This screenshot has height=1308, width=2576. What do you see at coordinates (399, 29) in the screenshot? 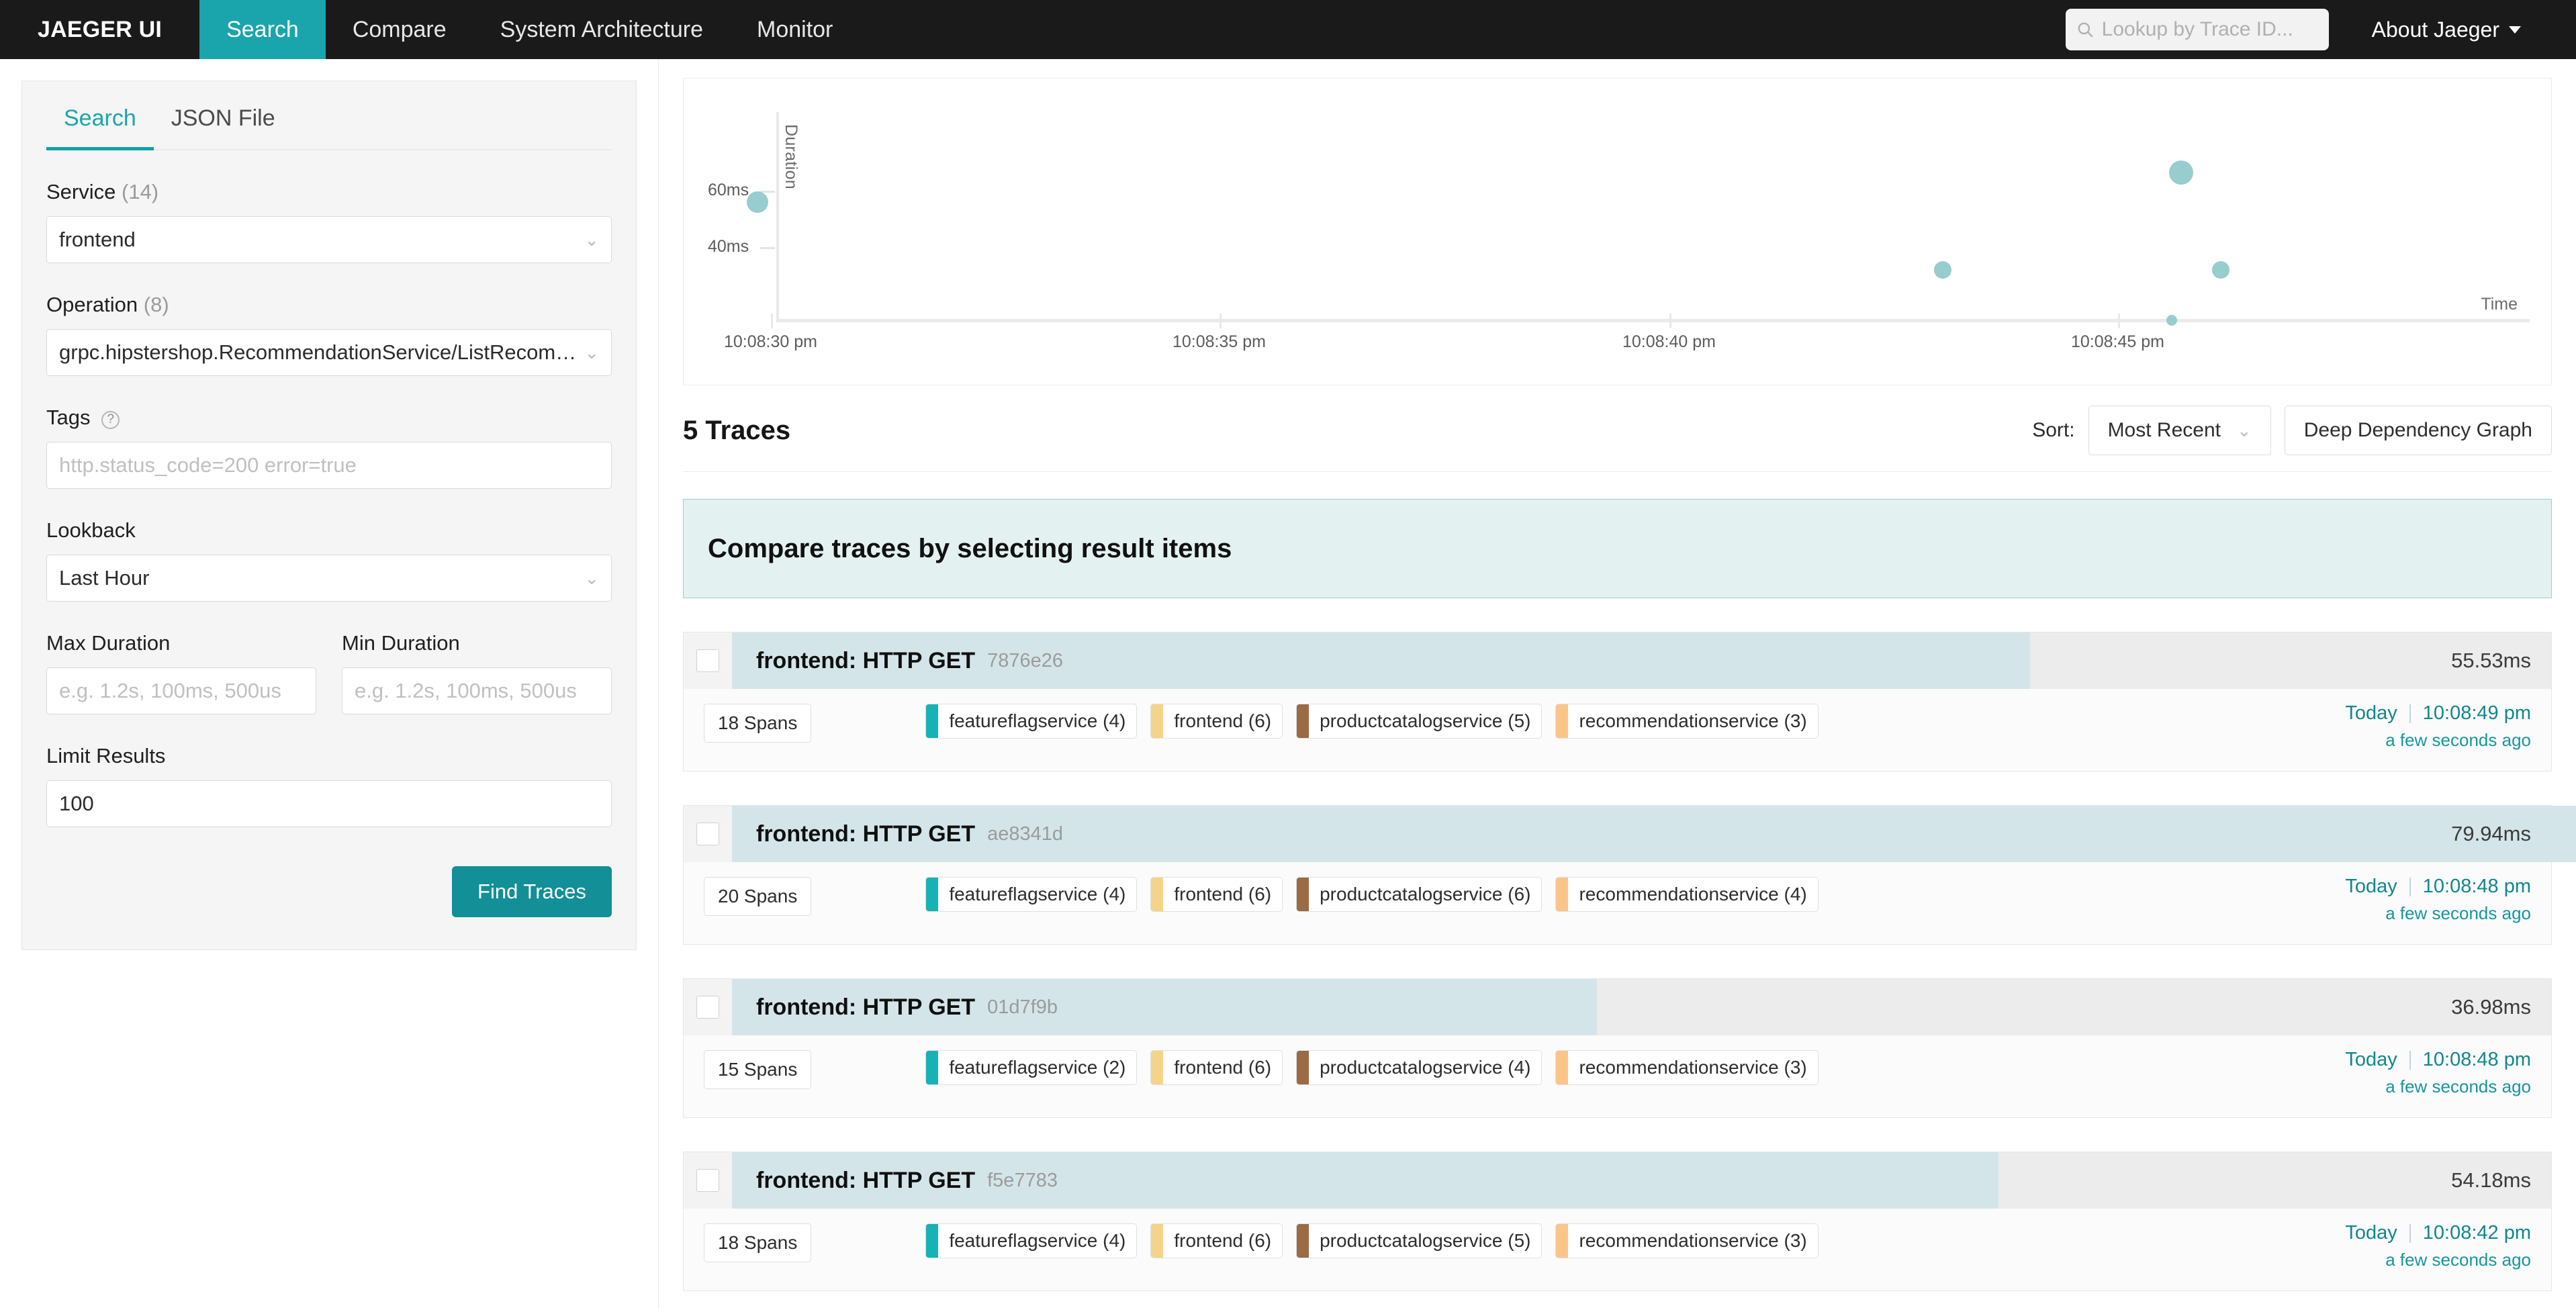
I see `nav-item-compare: Compare` at bounding box center [399, 29].